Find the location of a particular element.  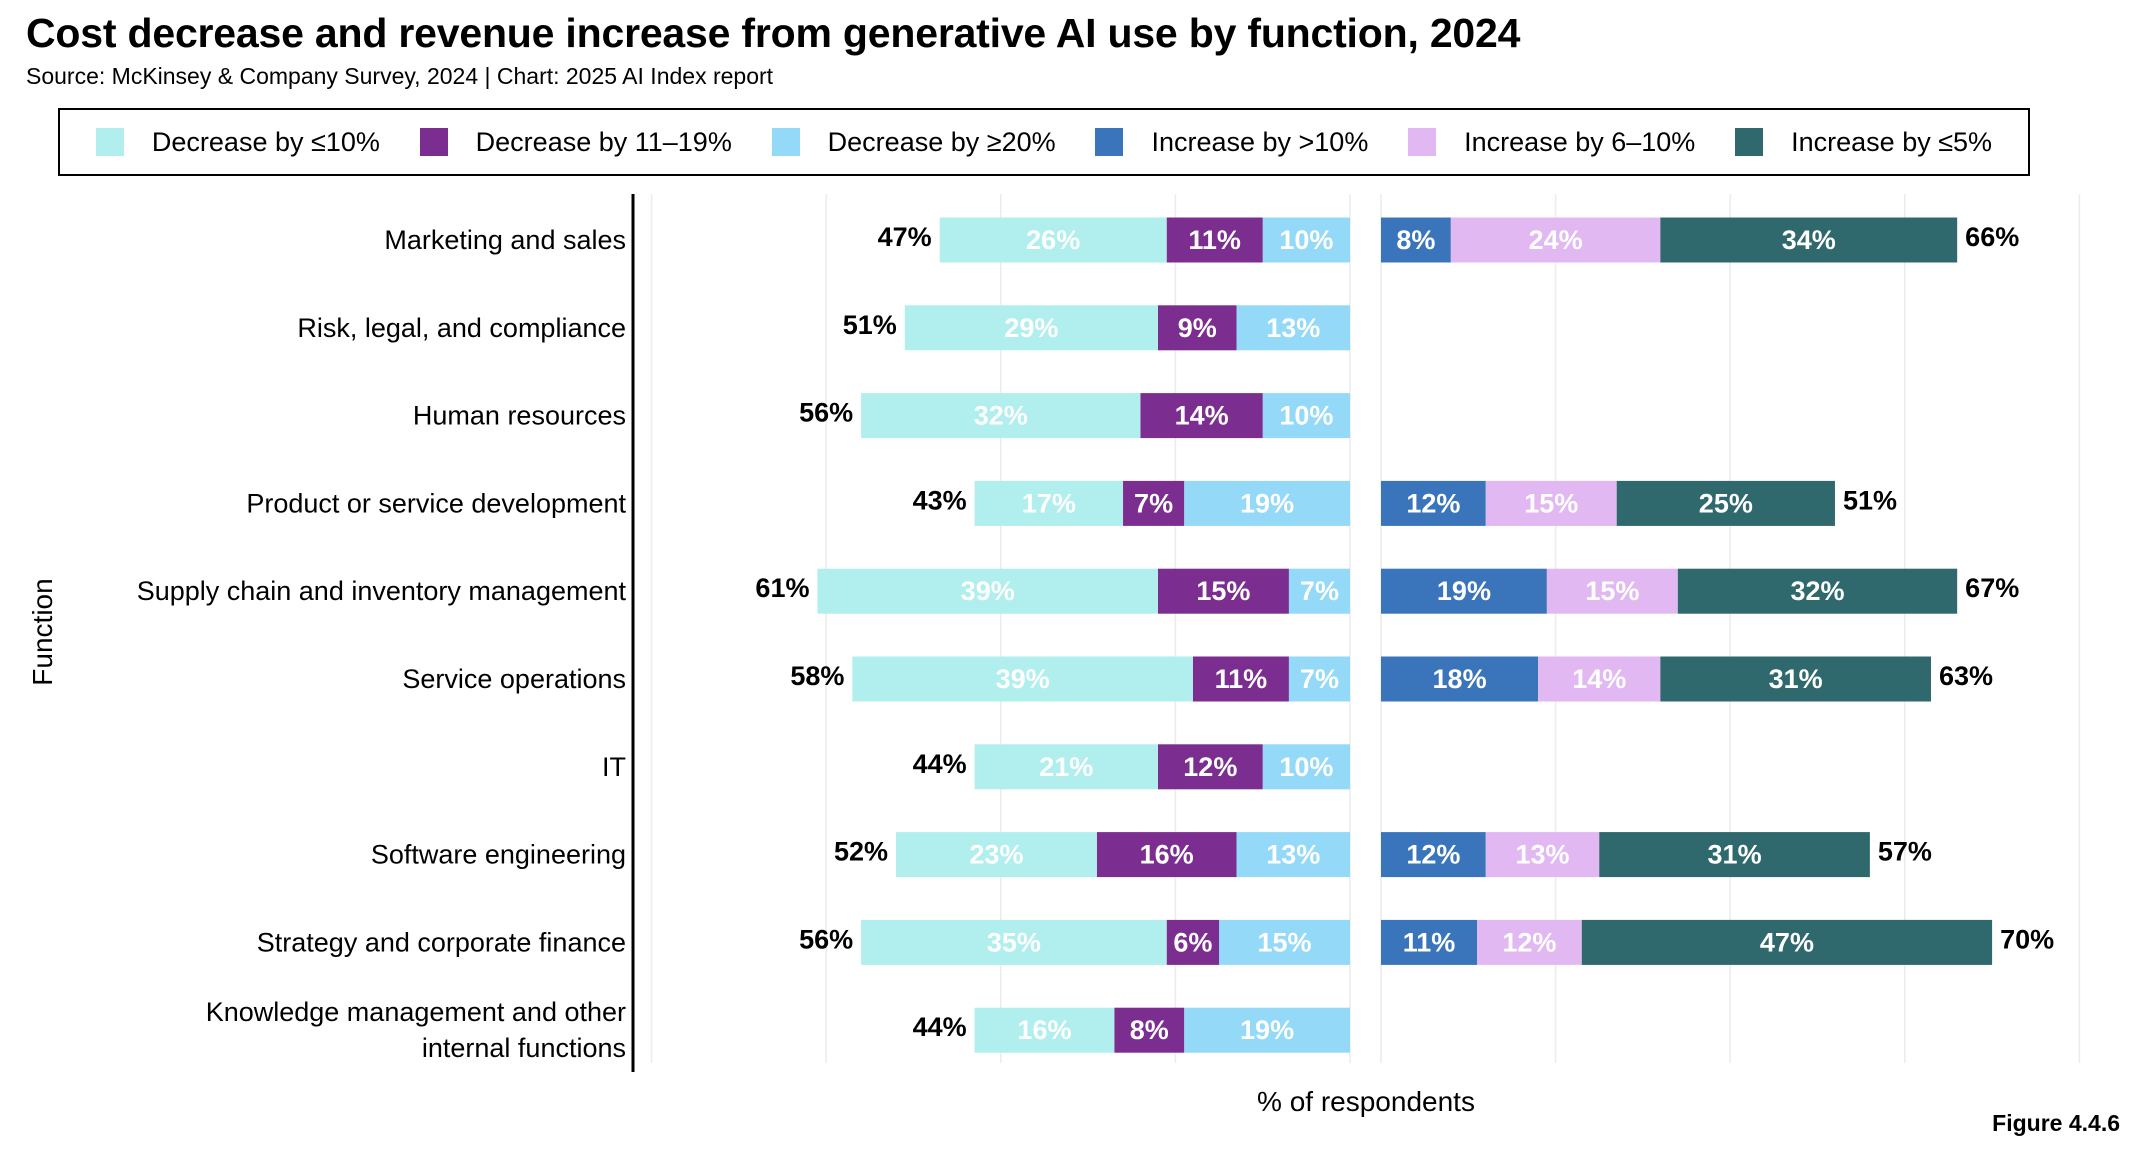

total-label: 66% is located at coordinates (1992, 237).